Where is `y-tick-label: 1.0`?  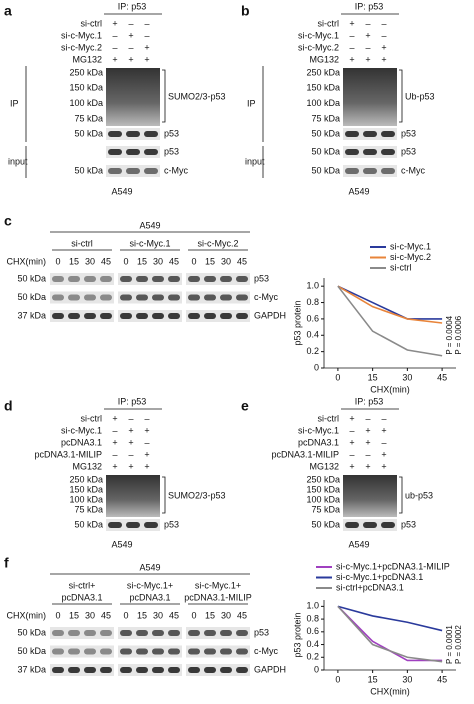
y-tick-label: 1.0 is located at coordinates (312, 286).